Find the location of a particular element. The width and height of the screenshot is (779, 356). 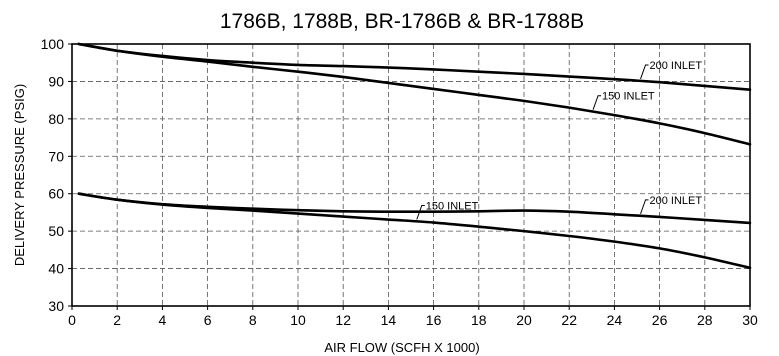

x-tick-label: 10 is located at coordinates (298, 320).